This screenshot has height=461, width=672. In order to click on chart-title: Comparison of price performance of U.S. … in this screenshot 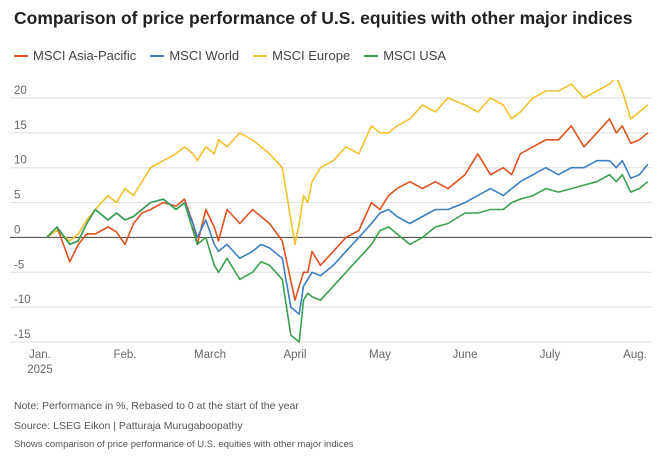, I will do `click(323, 18)`.